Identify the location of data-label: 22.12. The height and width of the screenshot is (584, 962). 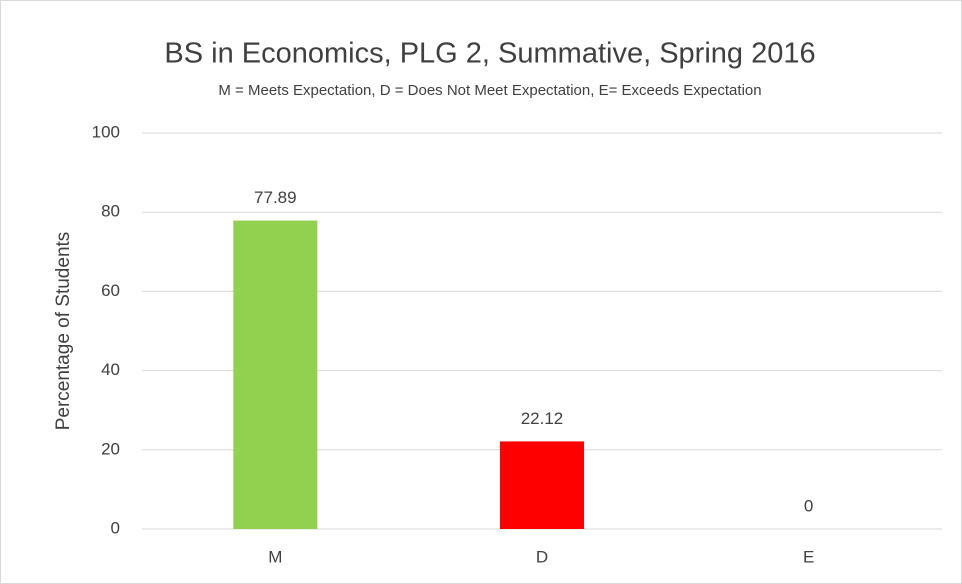
(542, 418).